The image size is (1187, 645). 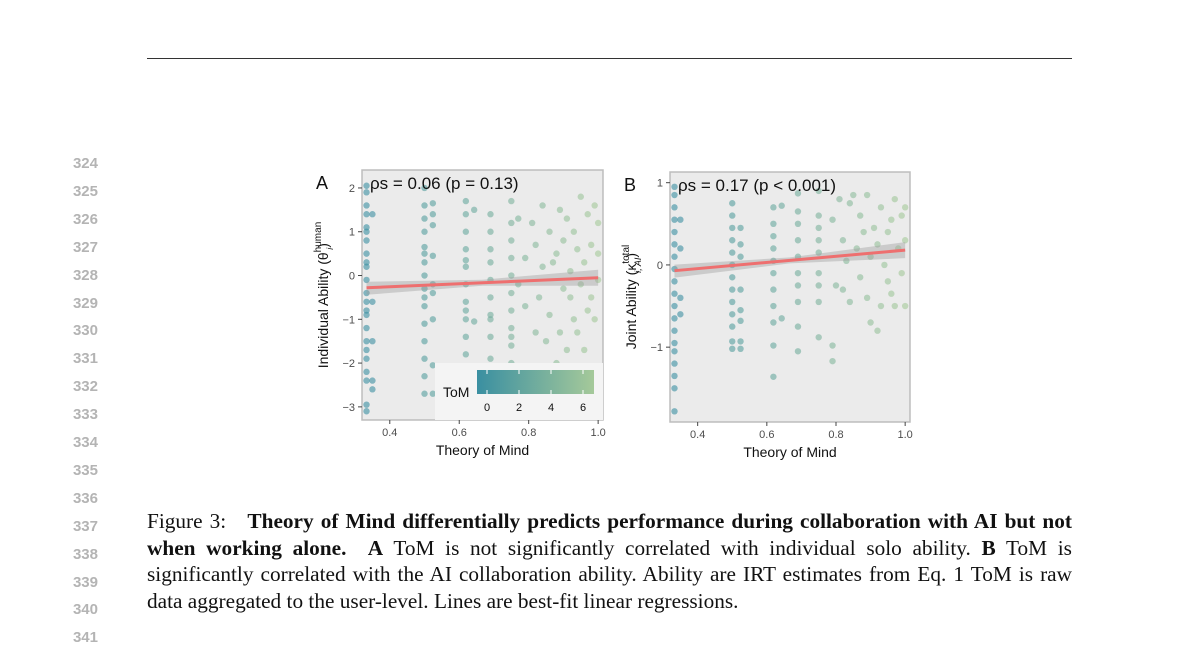 I want to click on y-tick-label: −1, so click(x=348, y=320).